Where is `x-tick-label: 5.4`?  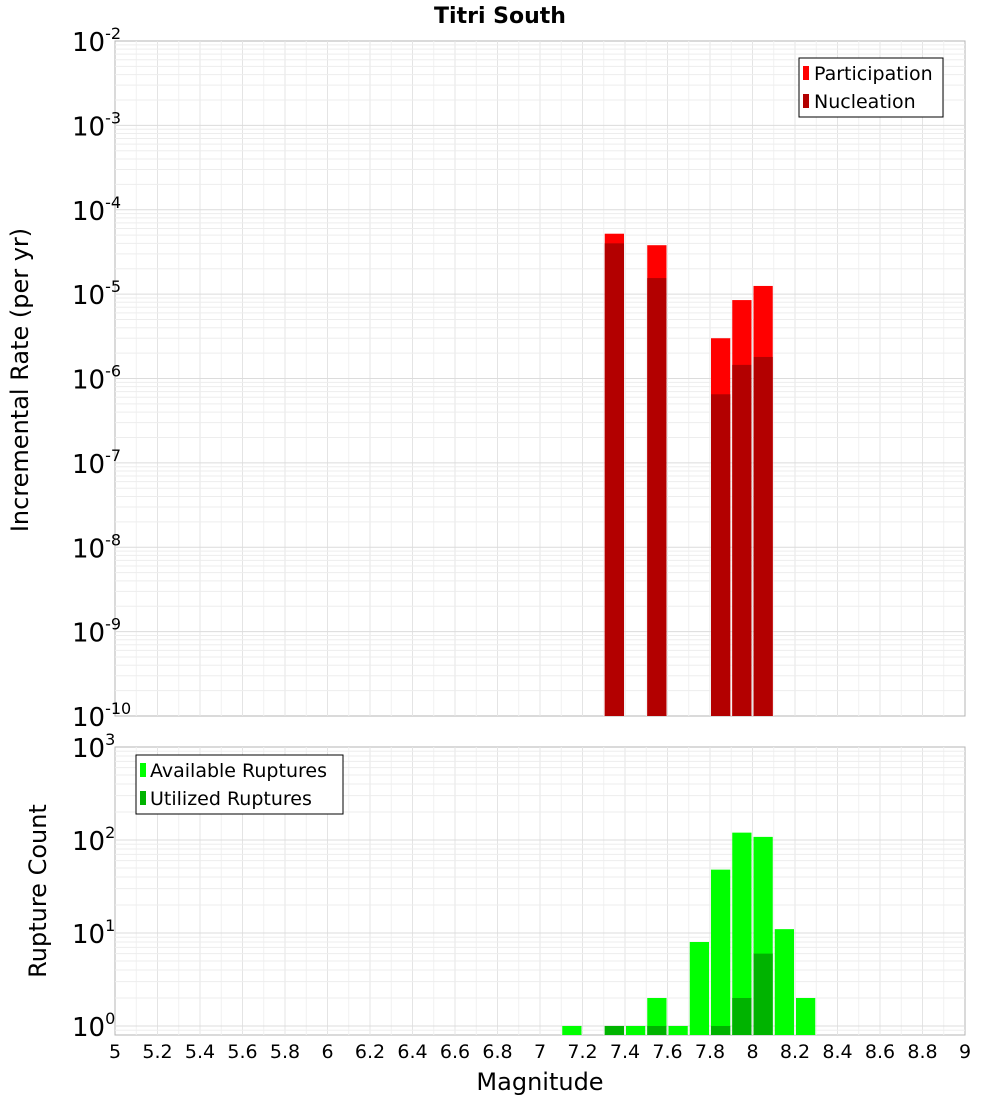
x-tick-label: 5.4 is located at coordinates (200, 1052).